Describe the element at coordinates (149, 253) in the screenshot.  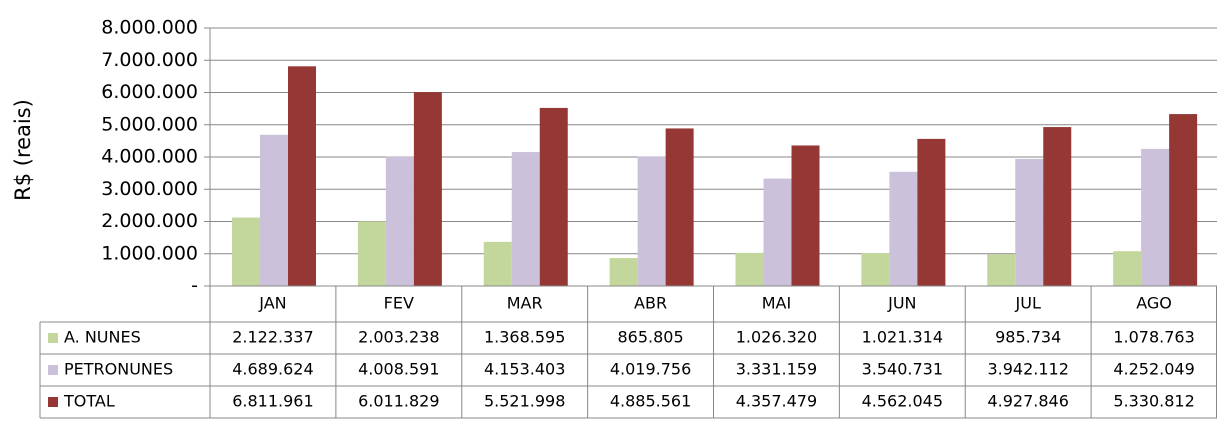
I see `y-tick-label: 1.000.000` at that location.